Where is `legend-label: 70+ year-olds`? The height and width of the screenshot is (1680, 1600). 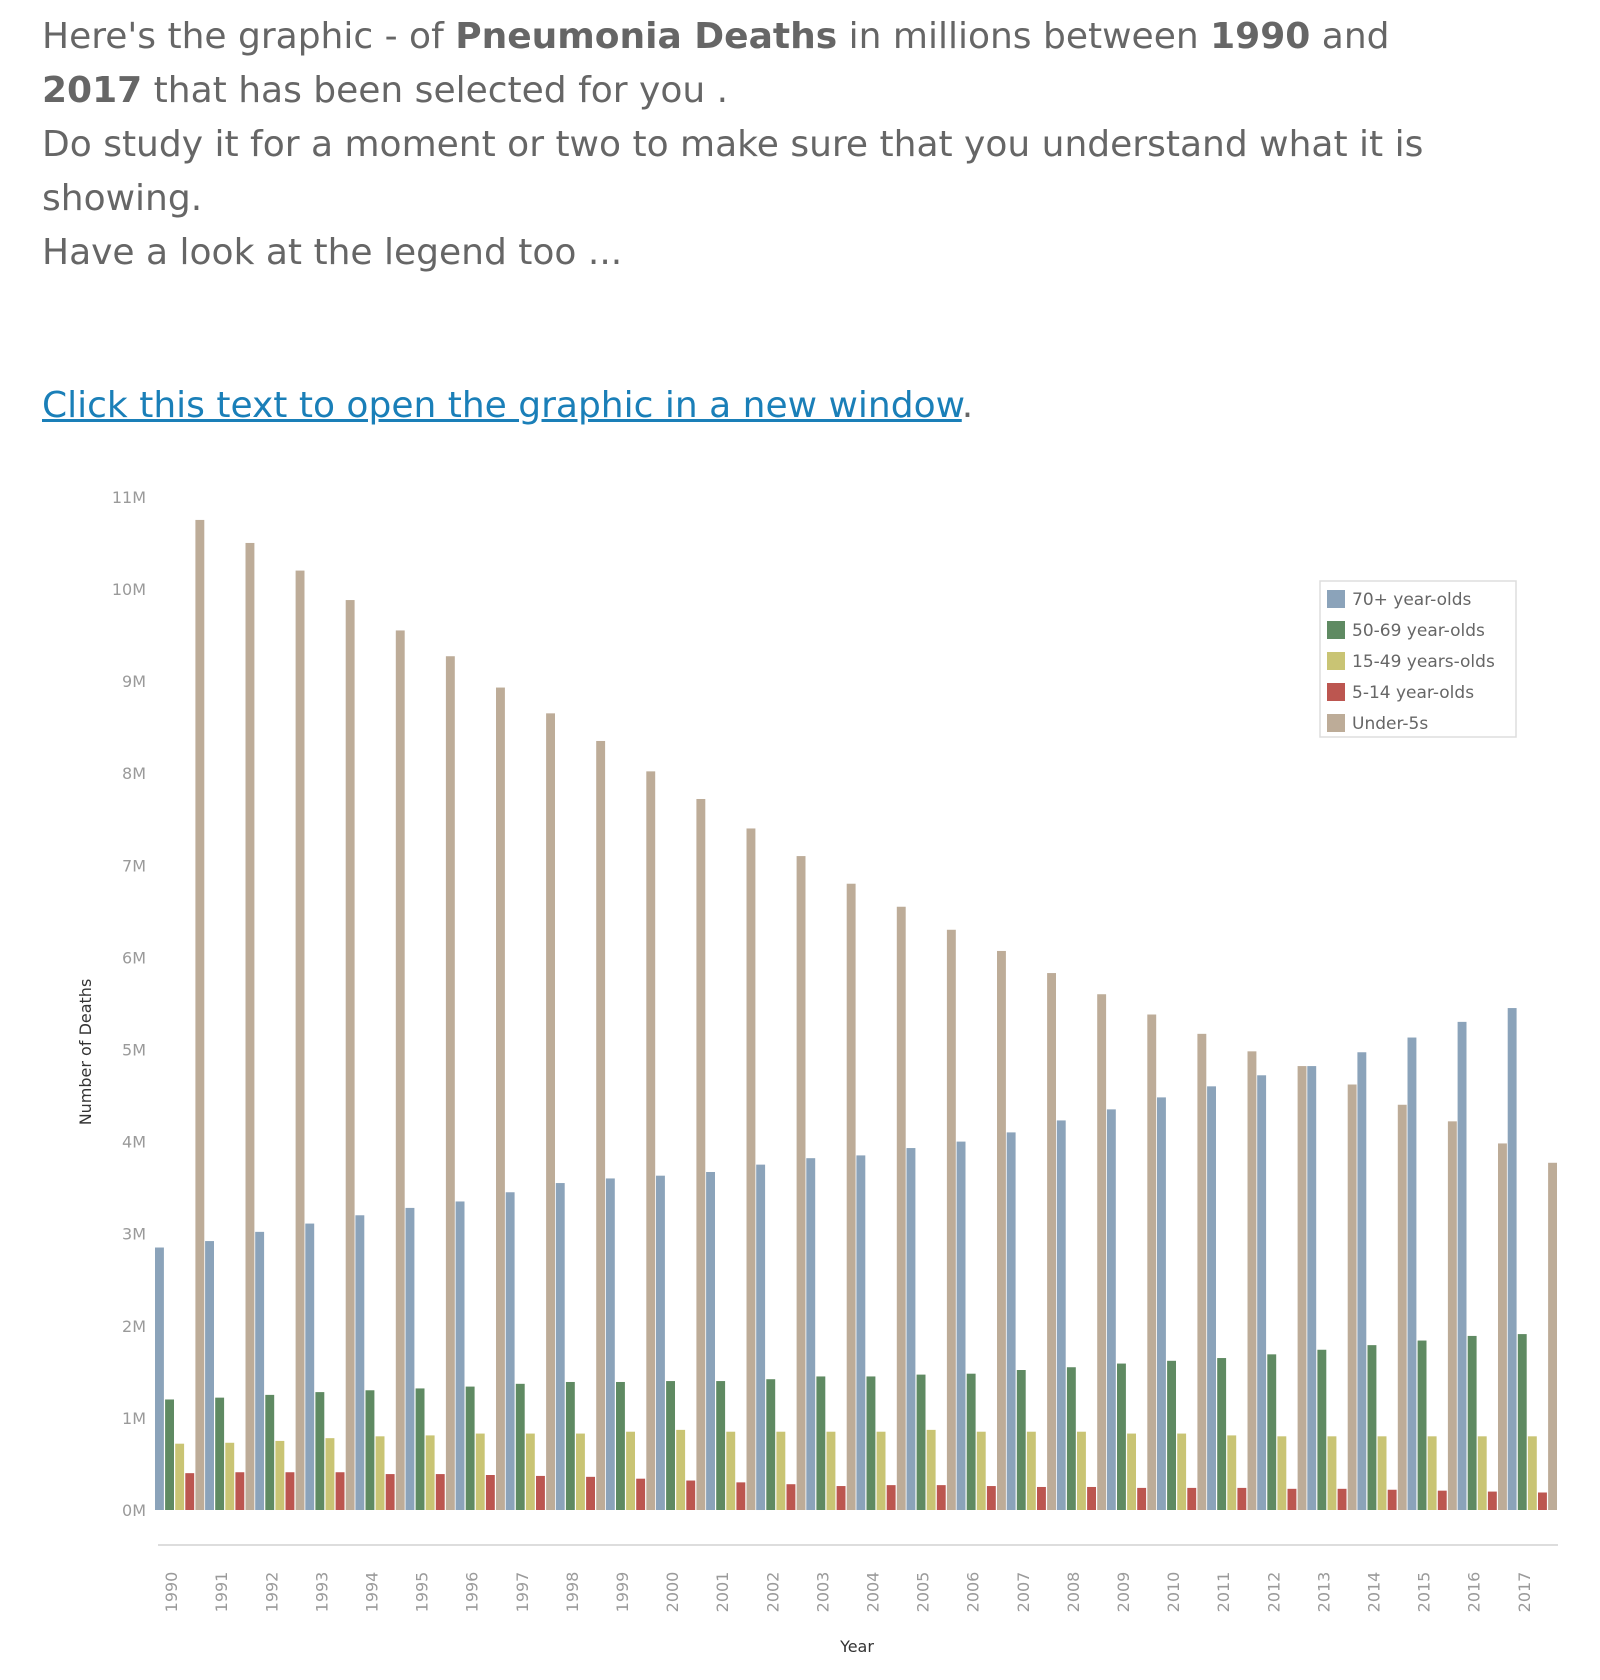
legend-label: 70+ year-olds is located at coordinates (1411, 600).